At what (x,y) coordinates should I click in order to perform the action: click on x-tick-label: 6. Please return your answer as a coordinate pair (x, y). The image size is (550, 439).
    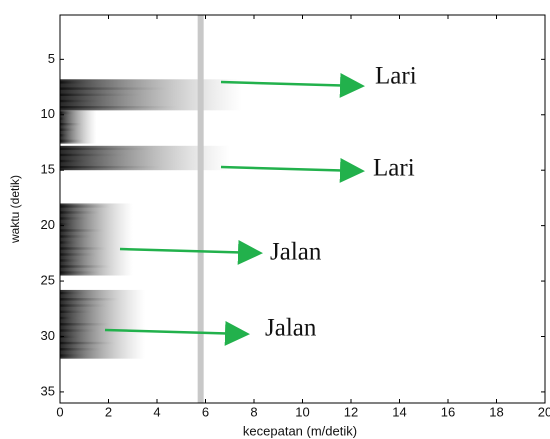
    Looking at the image, I should click on (205, 411).